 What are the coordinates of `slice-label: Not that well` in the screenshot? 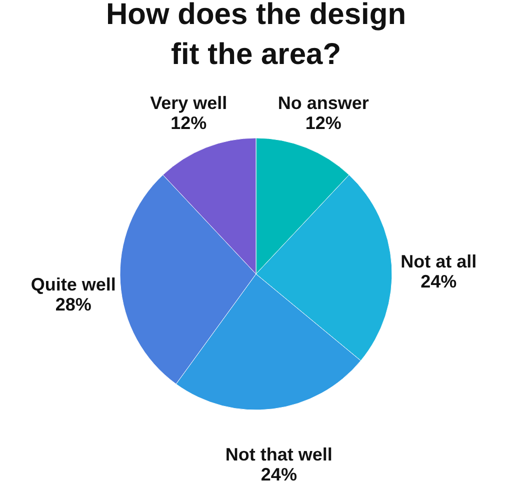 It's located at (278, 454).